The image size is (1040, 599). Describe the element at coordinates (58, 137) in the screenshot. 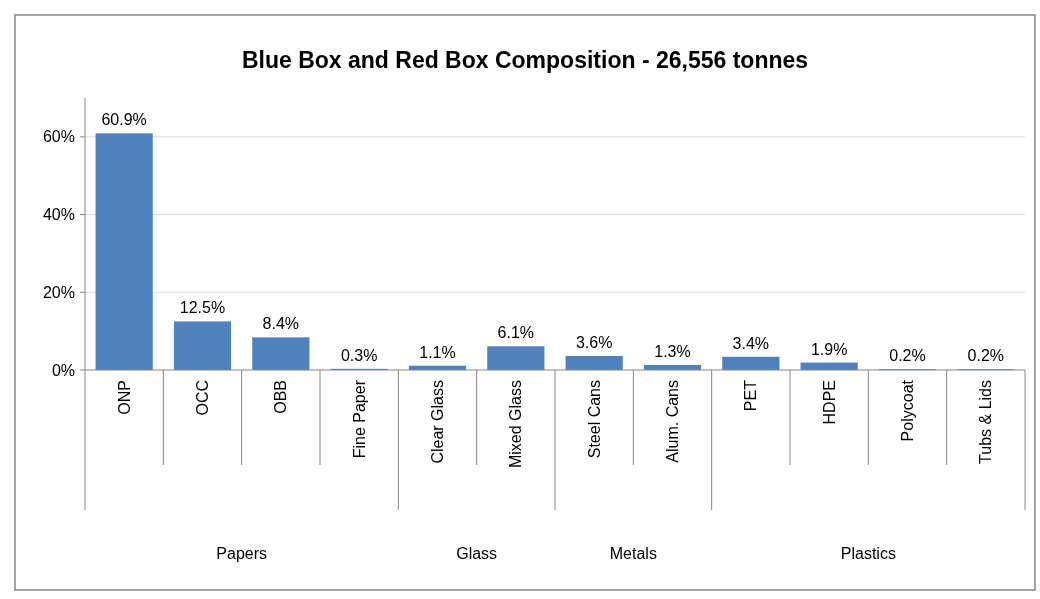

I see `y-tick-label: 60%` at that location.